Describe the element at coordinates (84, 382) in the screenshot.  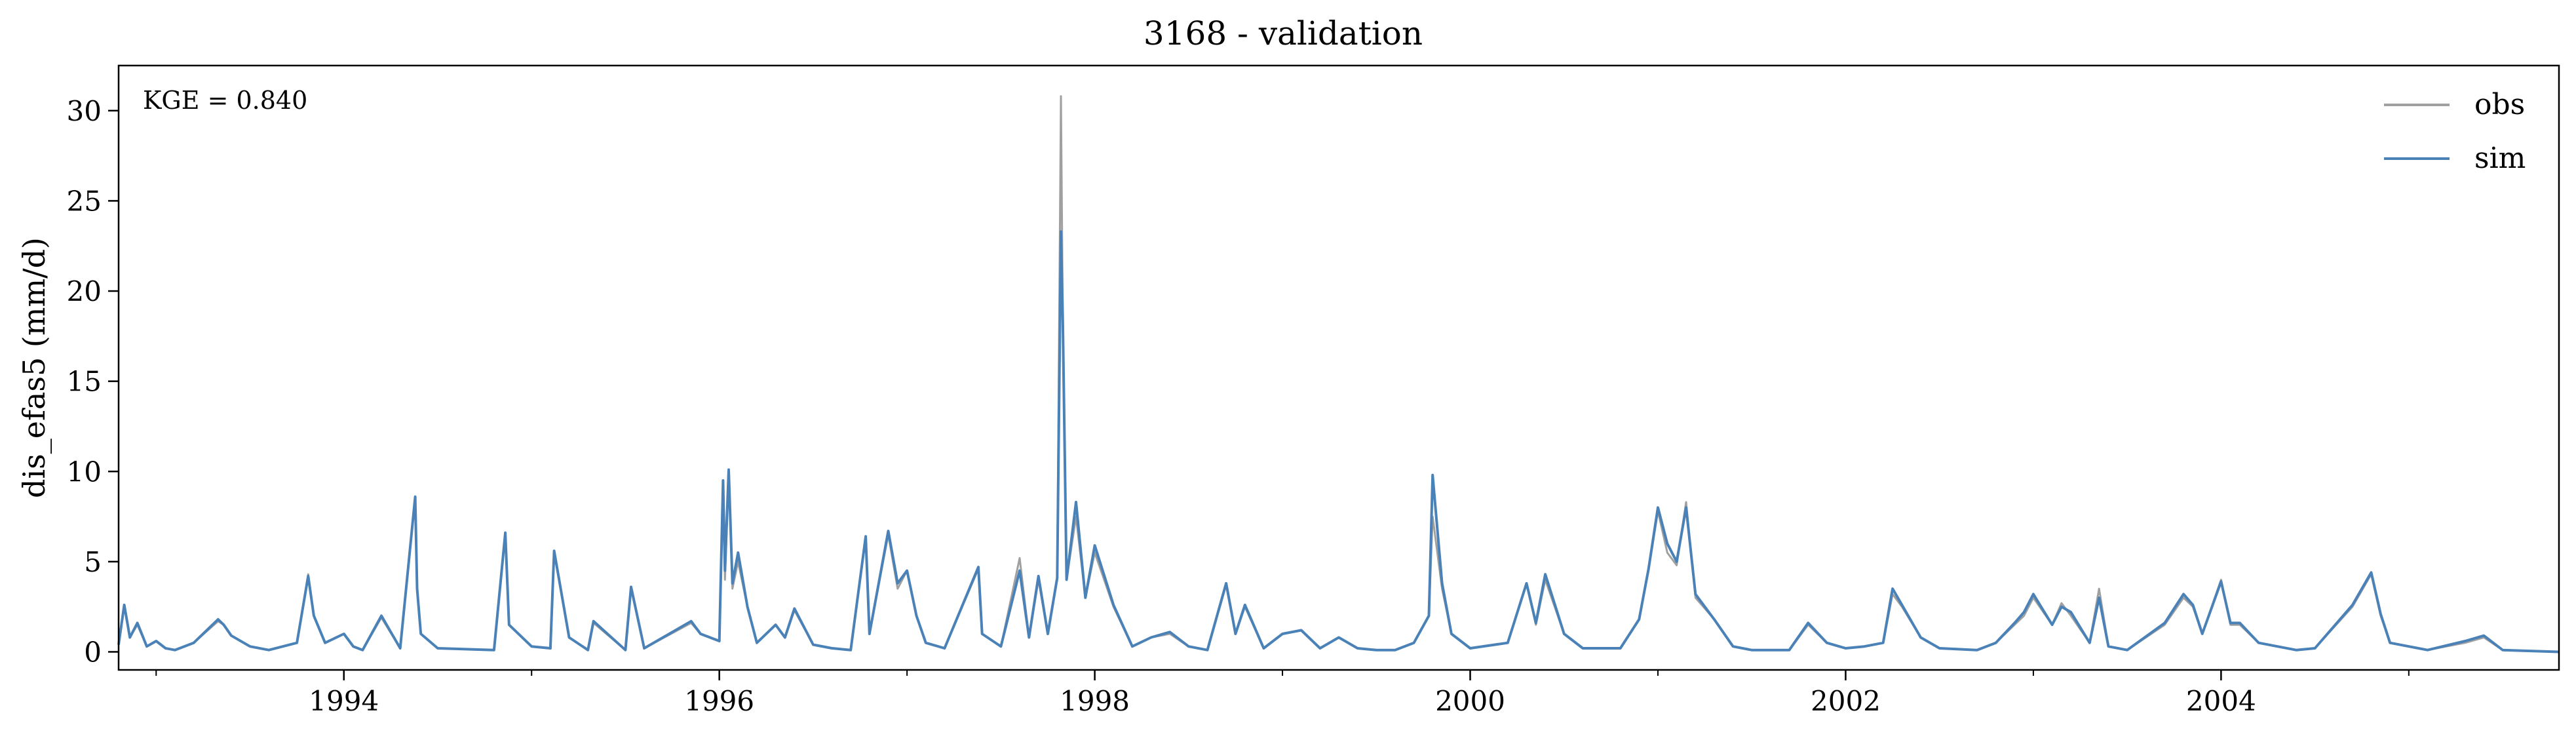
I see `y-tick-label: 15` at that location.